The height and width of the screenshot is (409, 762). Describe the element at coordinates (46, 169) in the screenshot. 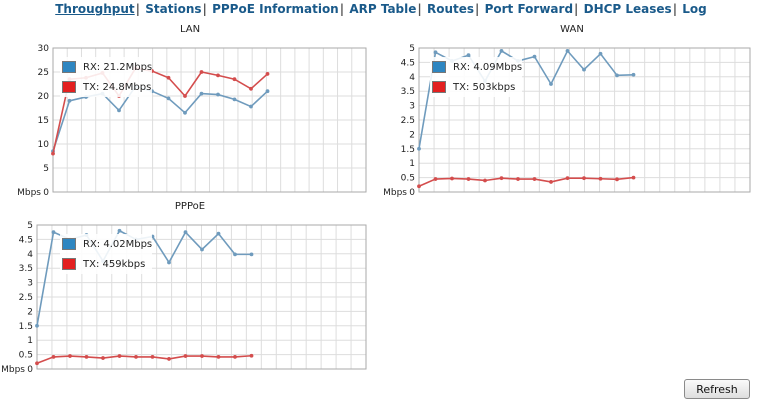

I see `lan-y-tick-label: 5` at that location.